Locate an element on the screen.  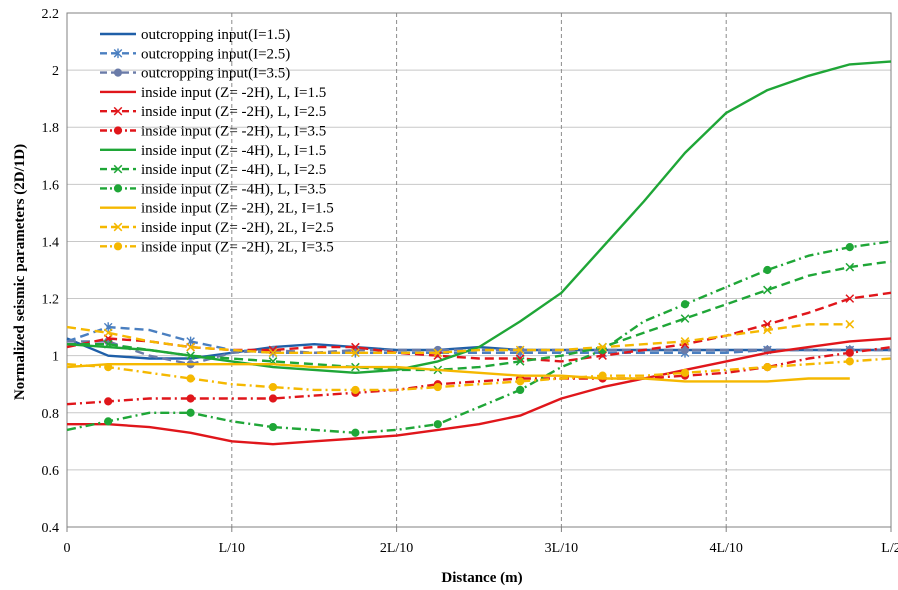
legend-entry-7: inside input (Z= -4H), L, I=1.5 is located at coordinates (213, 151).